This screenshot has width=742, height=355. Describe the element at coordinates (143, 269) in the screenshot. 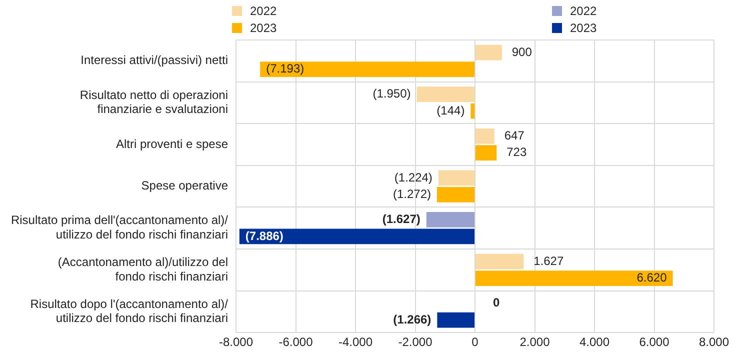

I see `y-tick-label: (Accantonamento al)/utilizzo del fondo rischi finanziari` at that location.